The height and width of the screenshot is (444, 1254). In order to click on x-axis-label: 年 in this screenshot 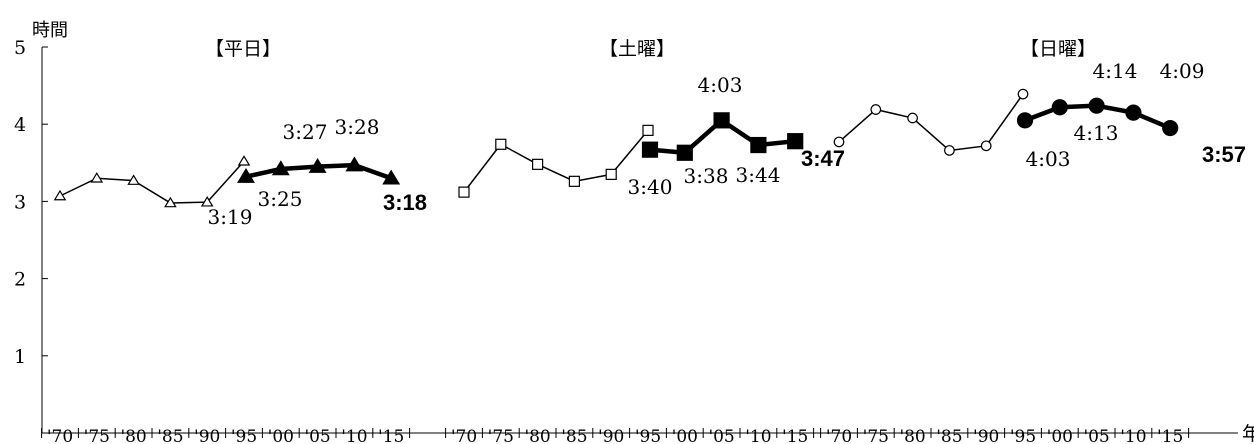, I will do `click(1248, 433)`.